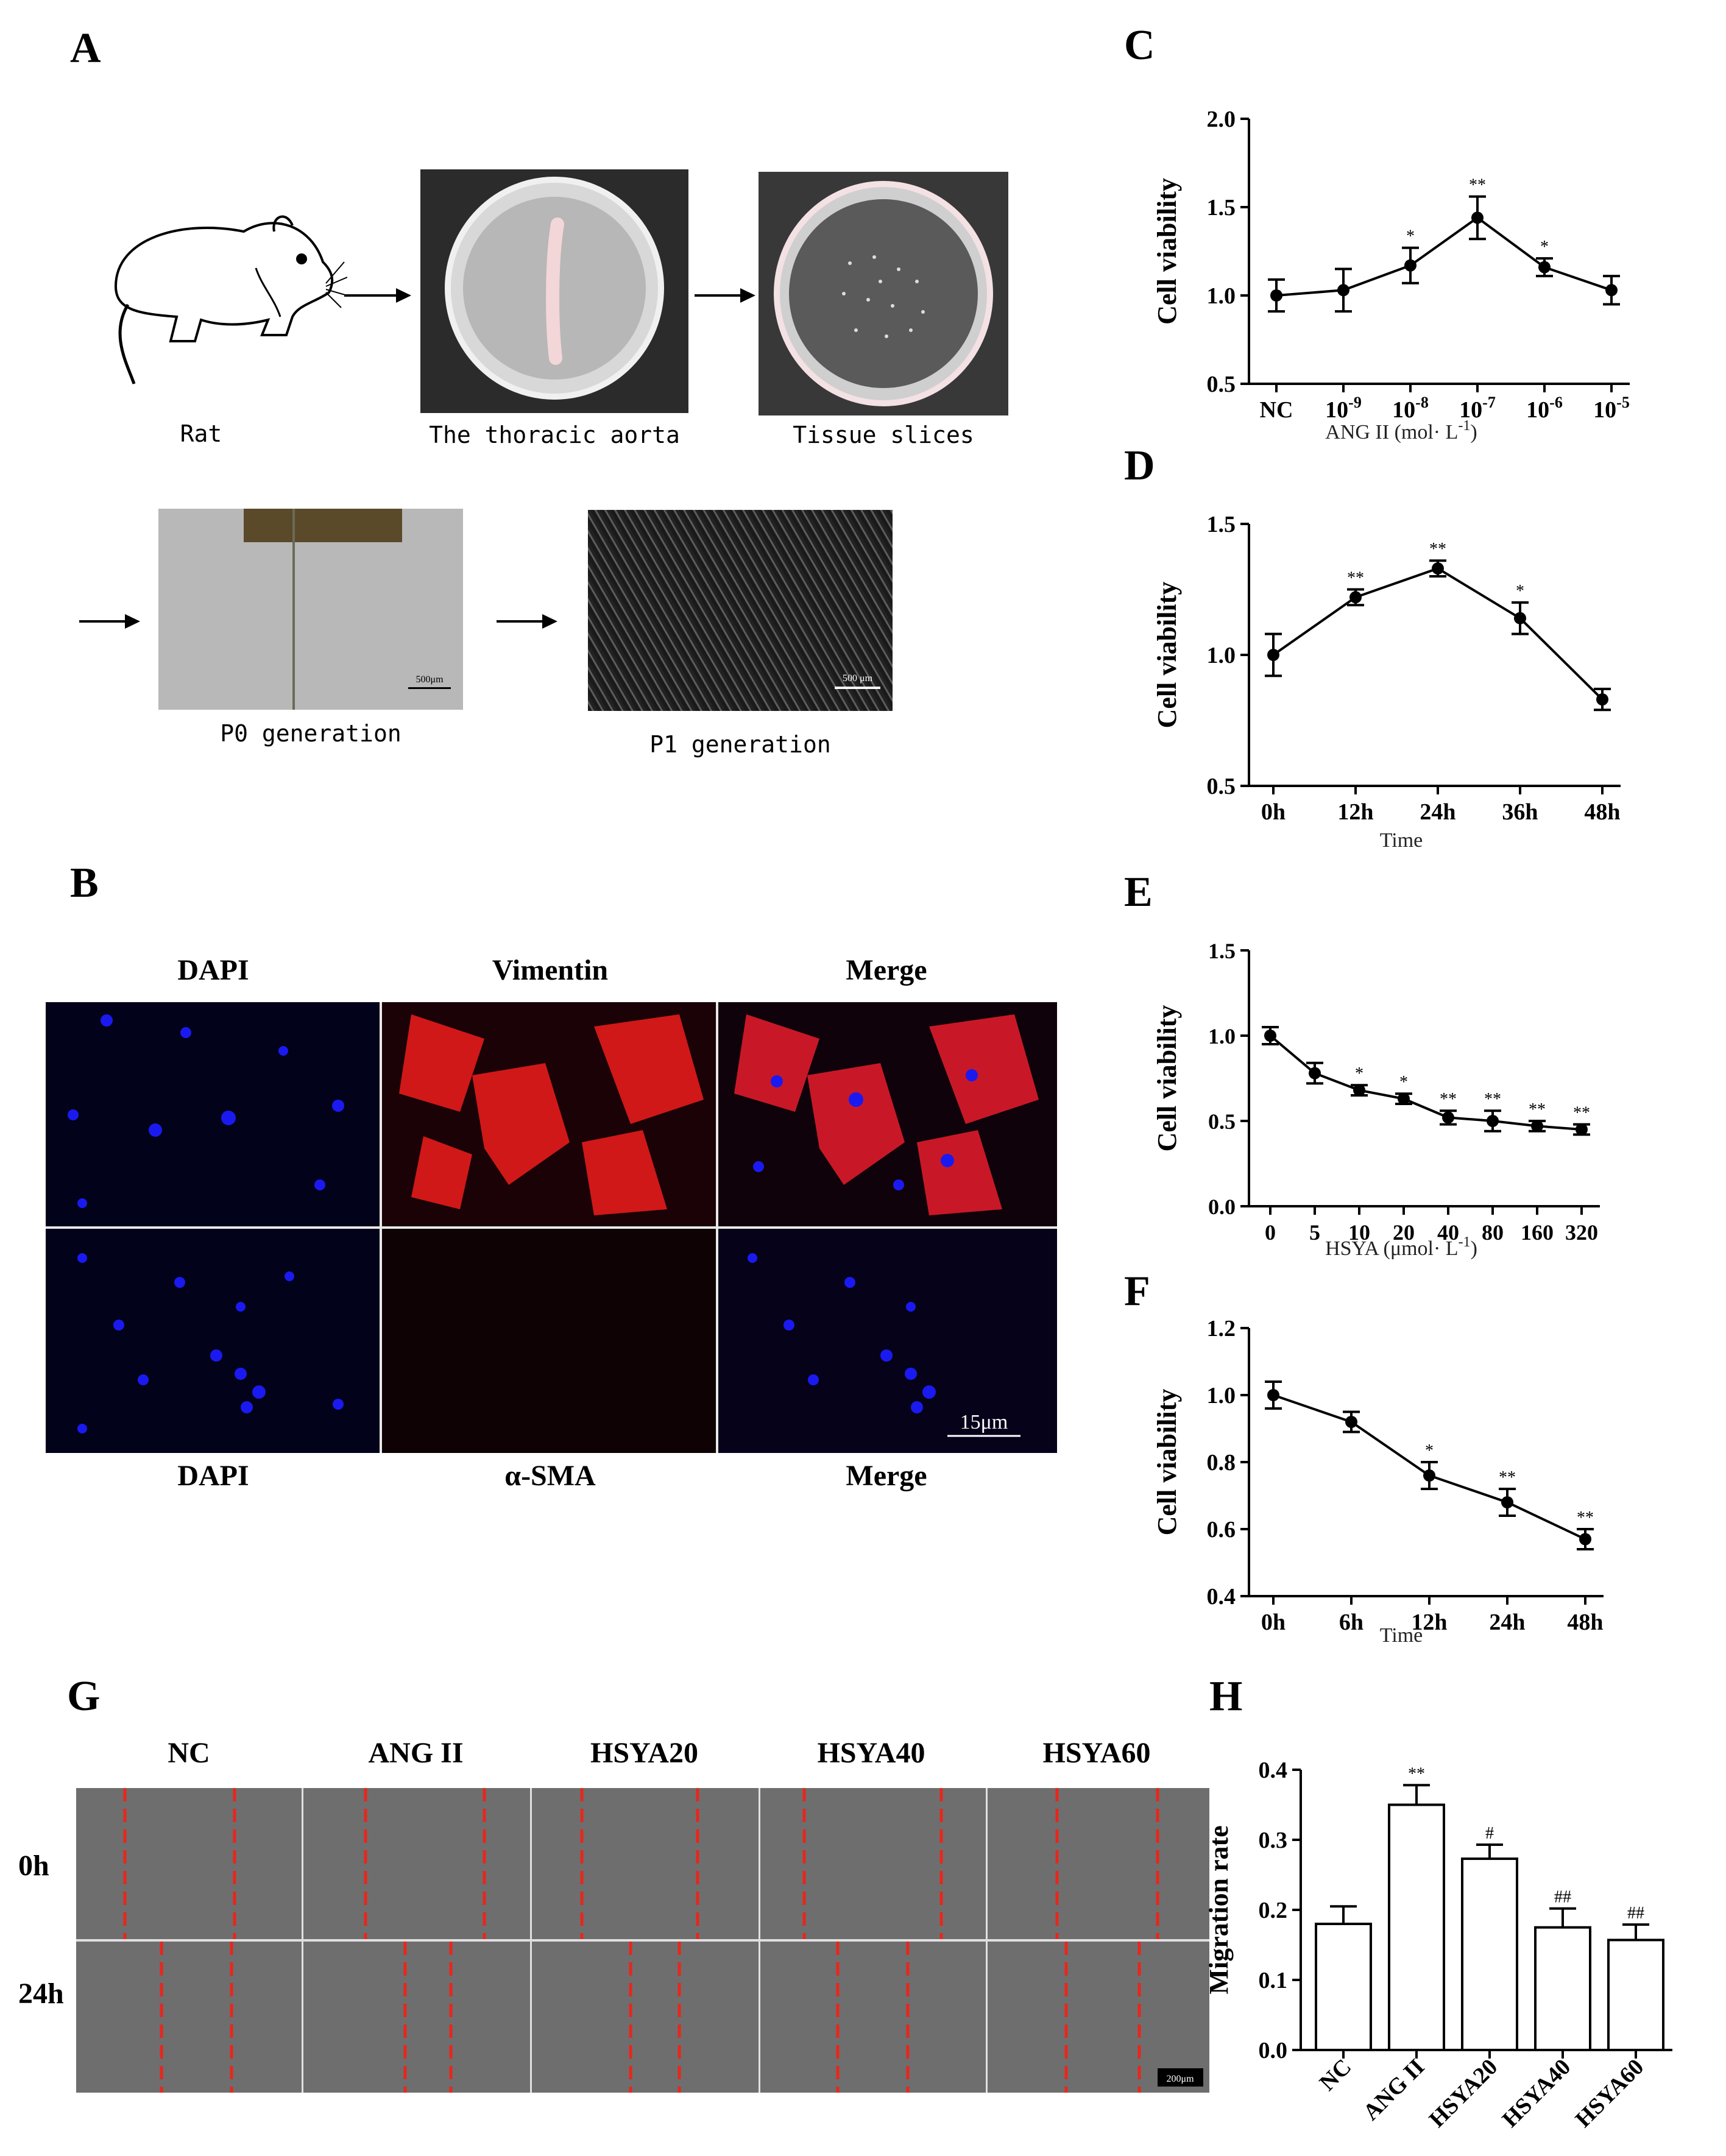 This screenshot has height=2156, width=1726. What do you see at coordinates (883, 293) in the screenshot?
I see `tissue-slices-photo` at bounding box center [883, 293].